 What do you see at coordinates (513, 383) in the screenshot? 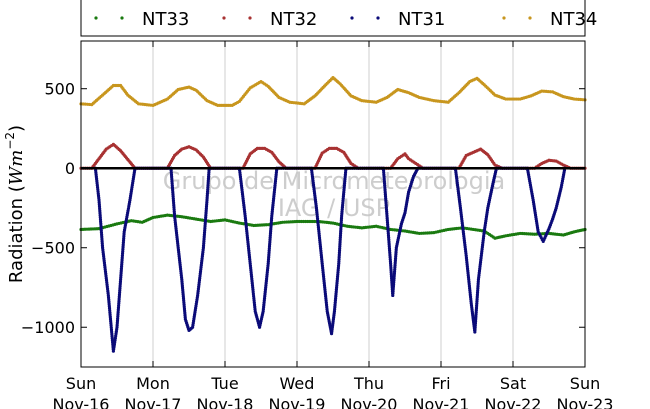
I see `x-tick-label-day: Sat` at bounding box center [513, 383].